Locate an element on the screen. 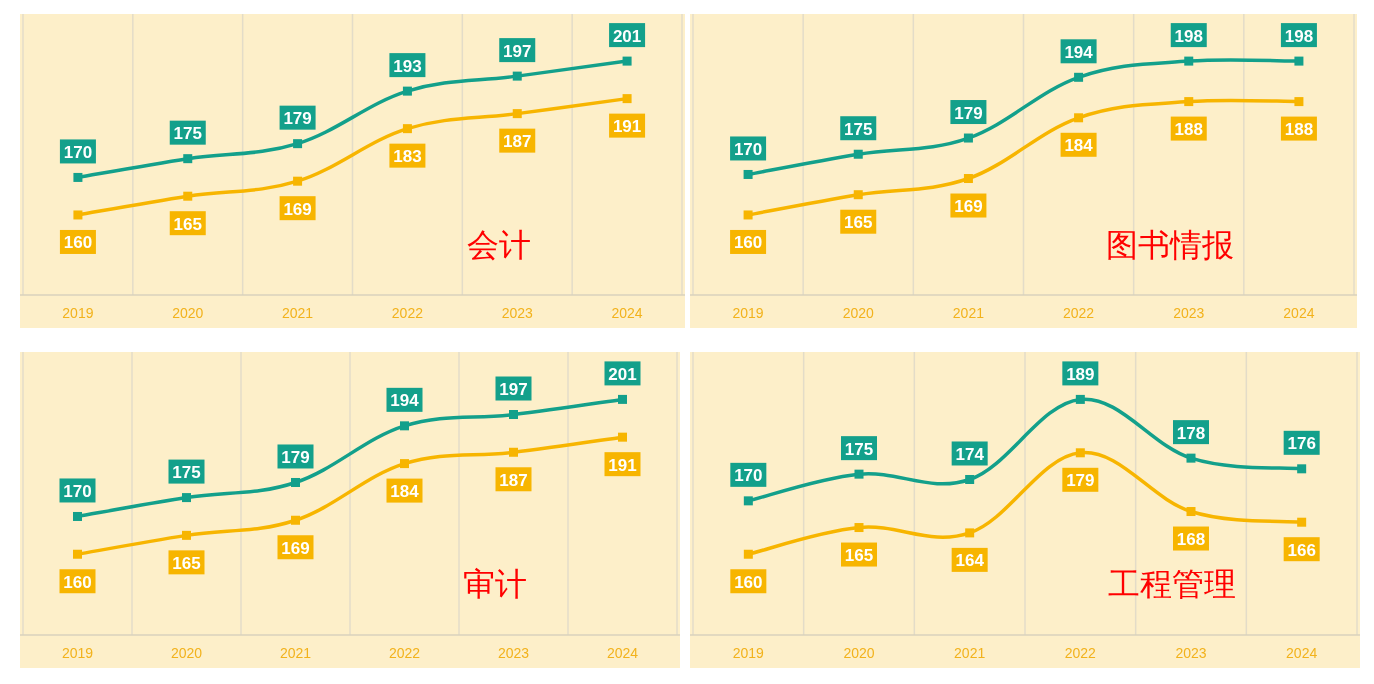  data-label: 188 is located at coordinates (1299, 130).